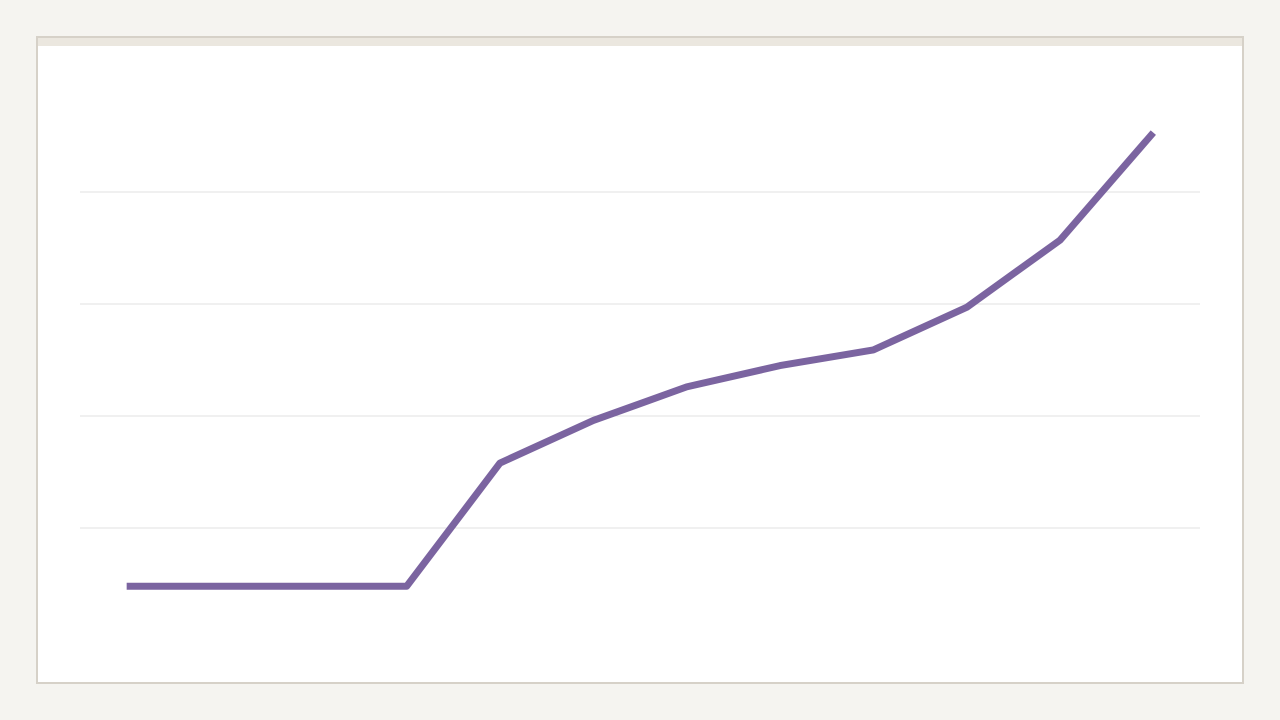 Image resolution: width=1280 pixels, height=720 pixels. Describe the element at coordinates (640, 42) in the screenshot. I see `card-header-strip` at that location.